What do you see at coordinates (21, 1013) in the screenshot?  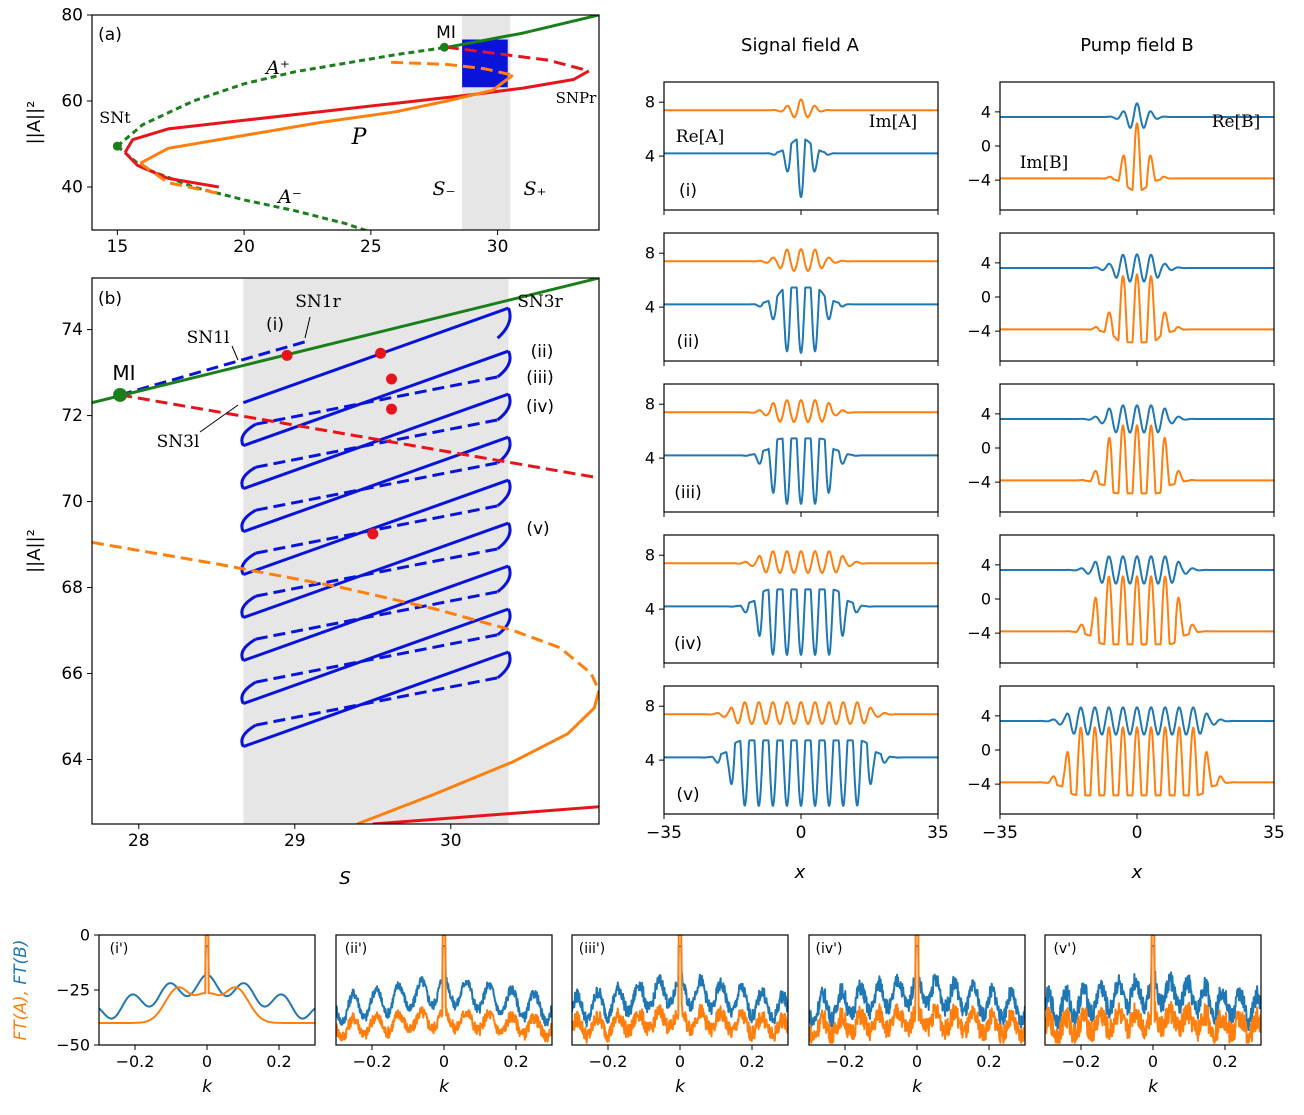 I see `y-label-ft-a: FT(A),` at bounding box center [21, 1013].